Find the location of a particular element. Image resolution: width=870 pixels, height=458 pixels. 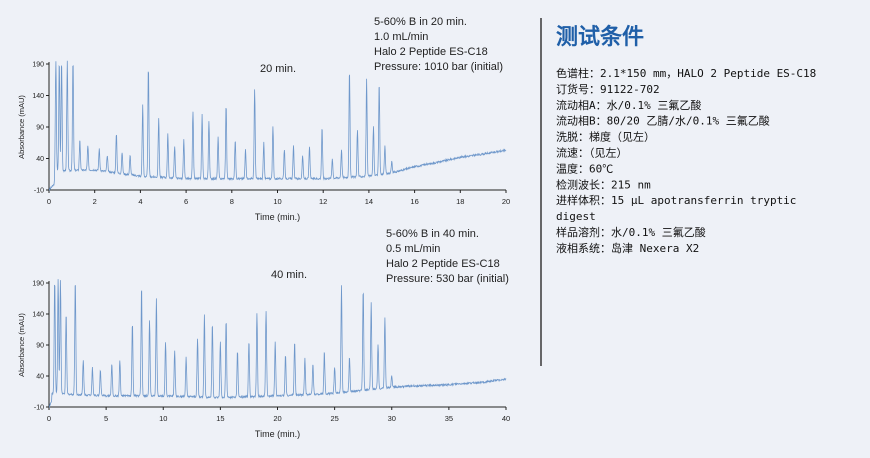

x-tick-label: 40 is located at coordinates (506, 418).